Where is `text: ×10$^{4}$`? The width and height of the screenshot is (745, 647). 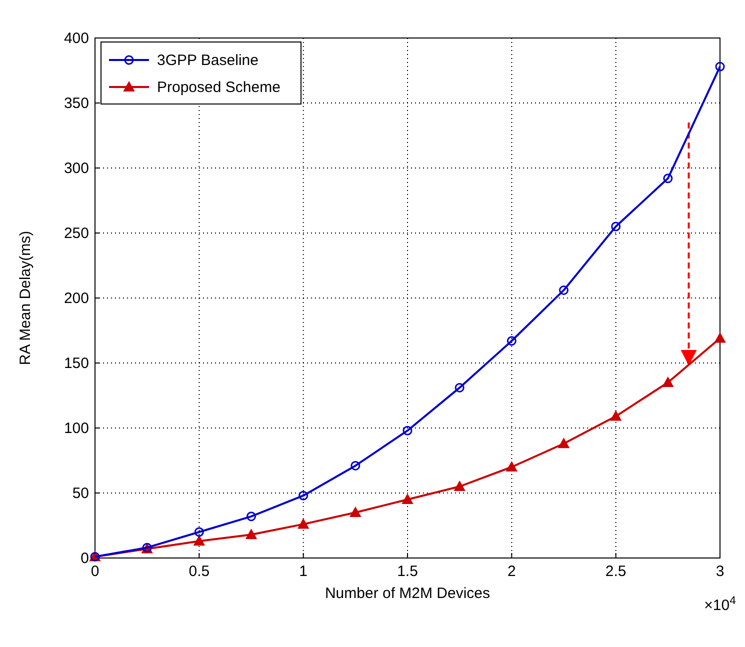
text: ×10$^{4}$ is located at coordinates (720, 604).